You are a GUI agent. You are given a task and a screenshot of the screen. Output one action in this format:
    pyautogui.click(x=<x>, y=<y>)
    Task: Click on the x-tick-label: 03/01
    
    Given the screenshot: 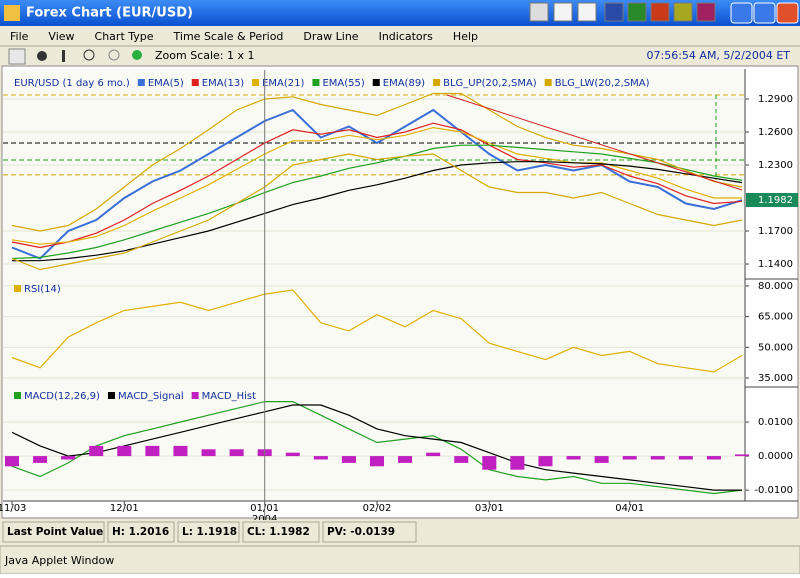 What is the action you would take?
    pyautogui.click(x=489, y=508)
    